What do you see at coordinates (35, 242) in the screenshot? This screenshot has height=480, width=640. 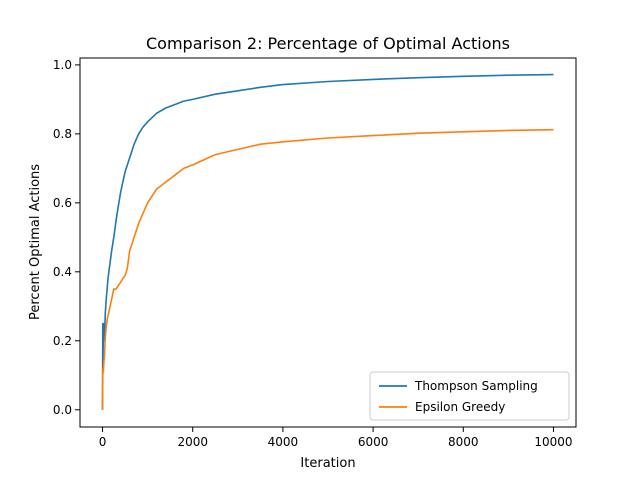 I see `y-axis-label: Percent Optimal Actions` at bounding box center [35, 242].